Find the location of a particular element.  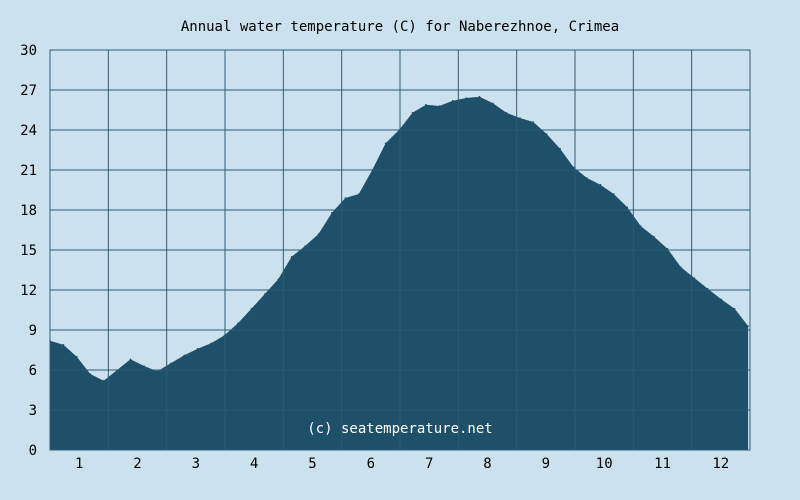

y-tick-label: 0 is located at coordinates (33, 451).